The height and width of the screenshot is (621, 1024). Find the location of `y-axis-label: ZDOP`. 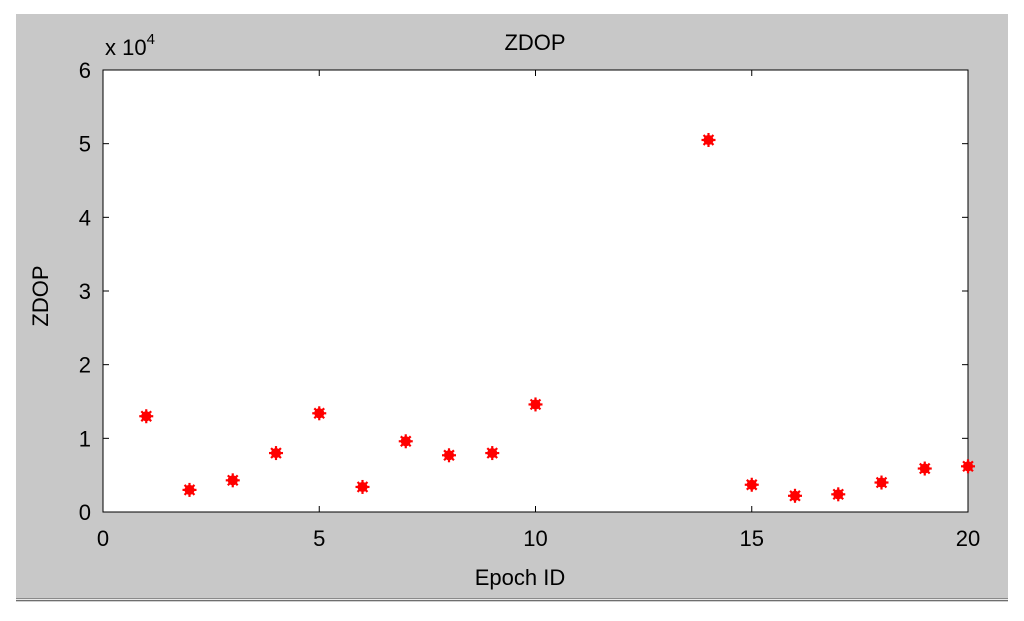

y-axis-label: ZDOP is located at coordinates (40, 295).